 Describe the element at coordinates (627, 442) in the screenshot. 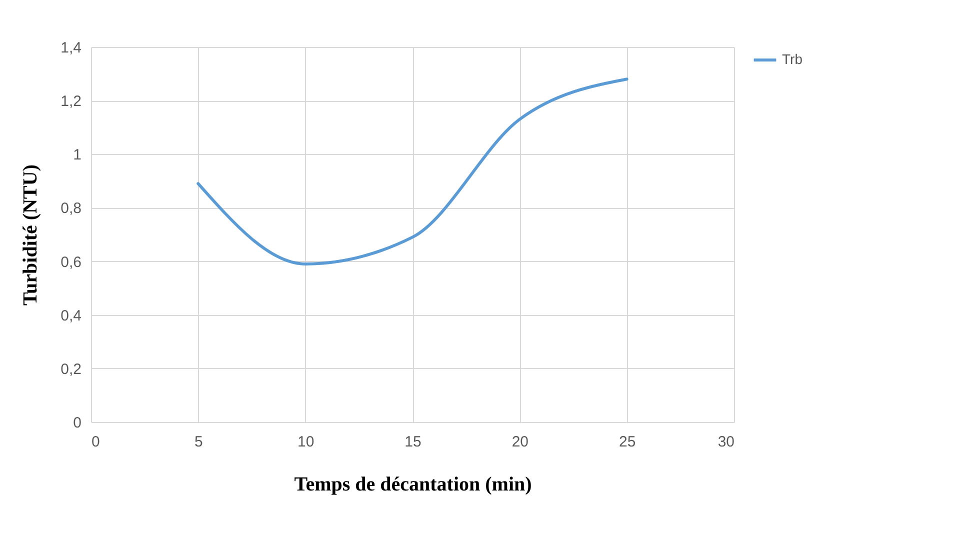

I see `x-tick-label: 25` at that location.